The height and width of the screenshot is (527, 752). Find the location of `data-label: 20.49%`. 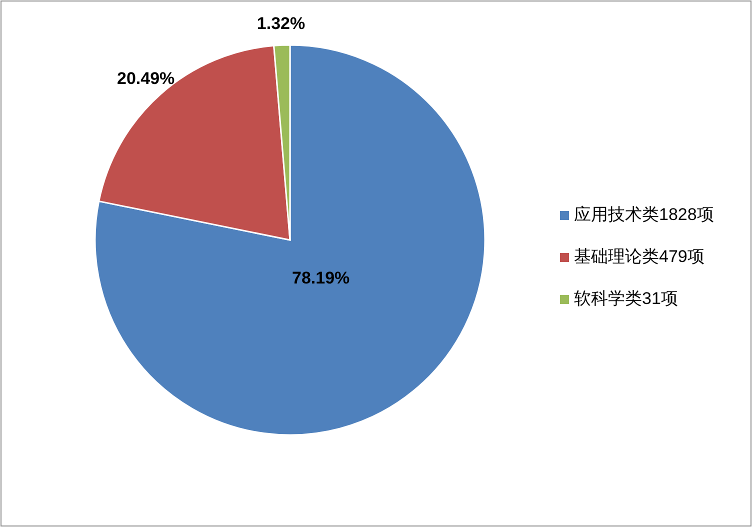

data-label: 20.49% is located at coordinates (145, 78).